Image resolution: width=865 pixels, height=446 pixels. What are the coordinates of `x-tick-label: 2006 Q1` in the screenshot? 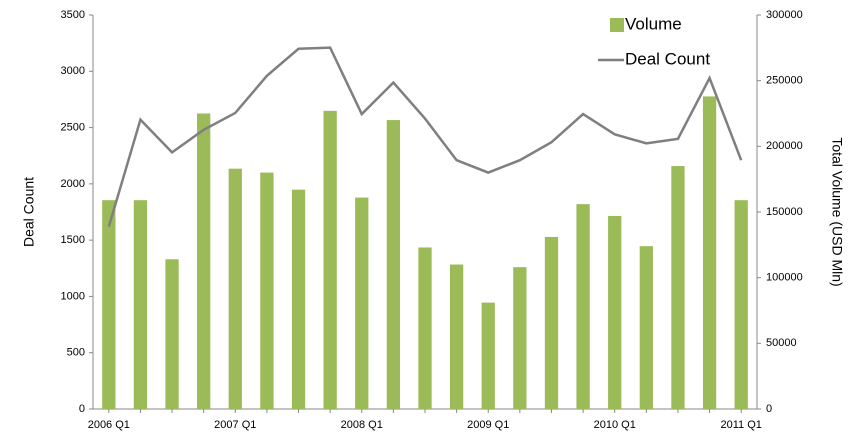 It's located at (109, 425).